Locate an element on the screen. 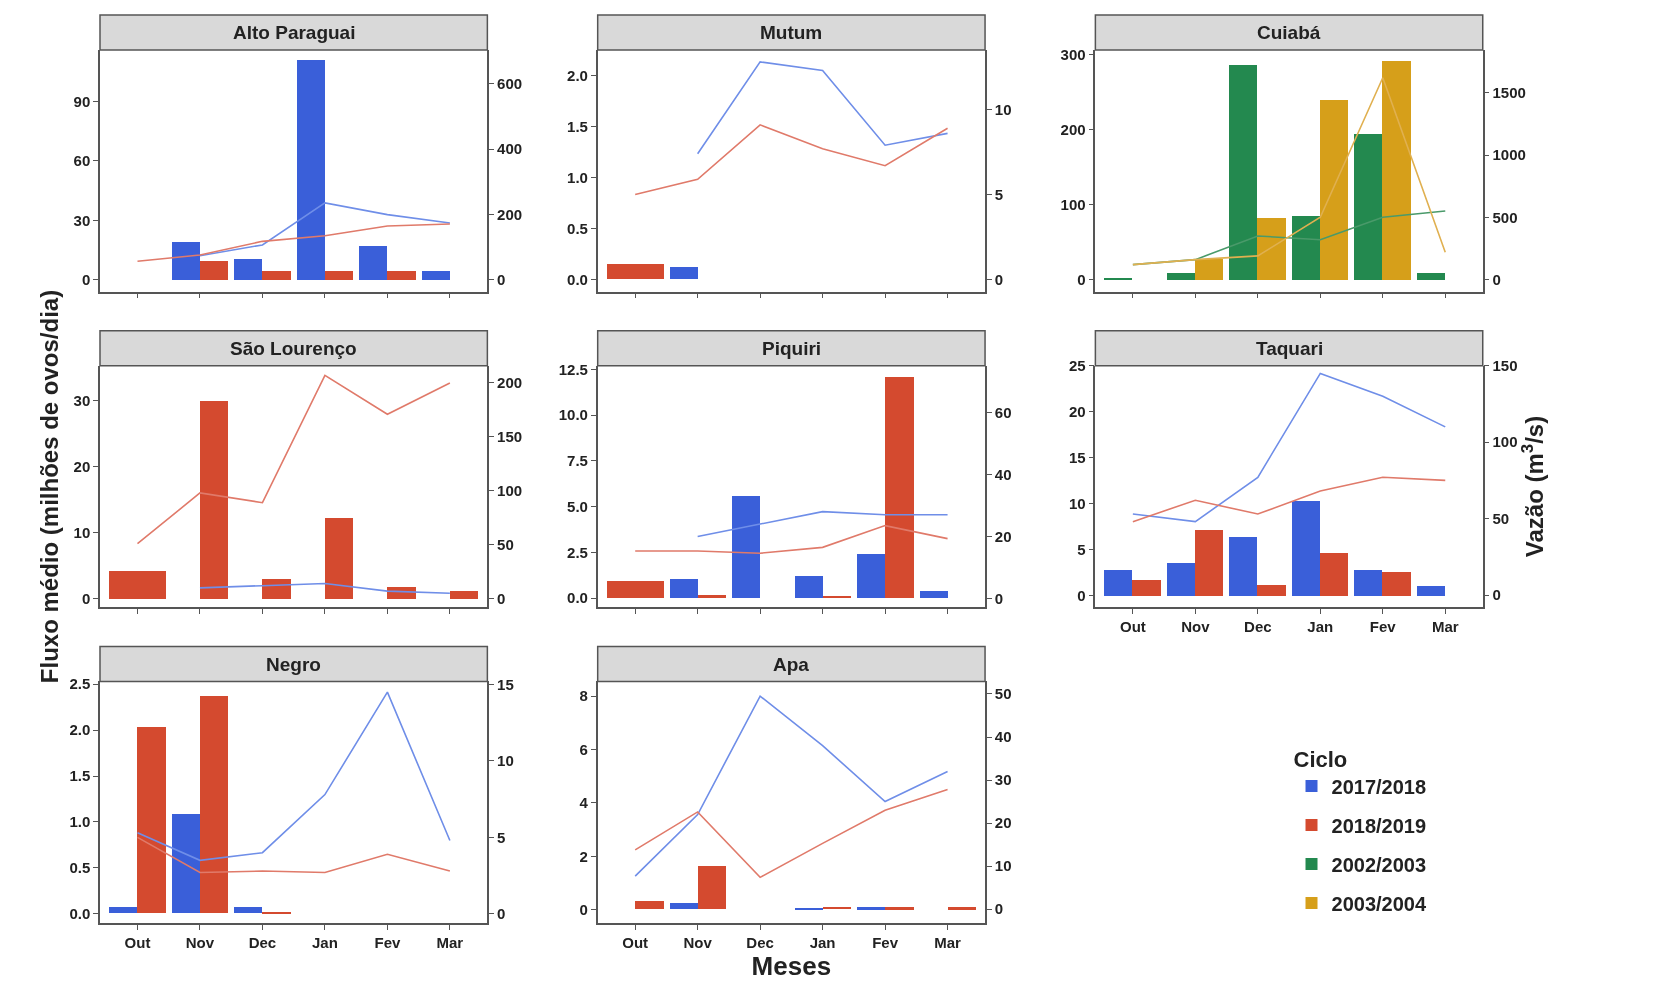  y-axis-title: Fluxo médio (milhões de ovos/dia) is located at coordinates (50, 486).